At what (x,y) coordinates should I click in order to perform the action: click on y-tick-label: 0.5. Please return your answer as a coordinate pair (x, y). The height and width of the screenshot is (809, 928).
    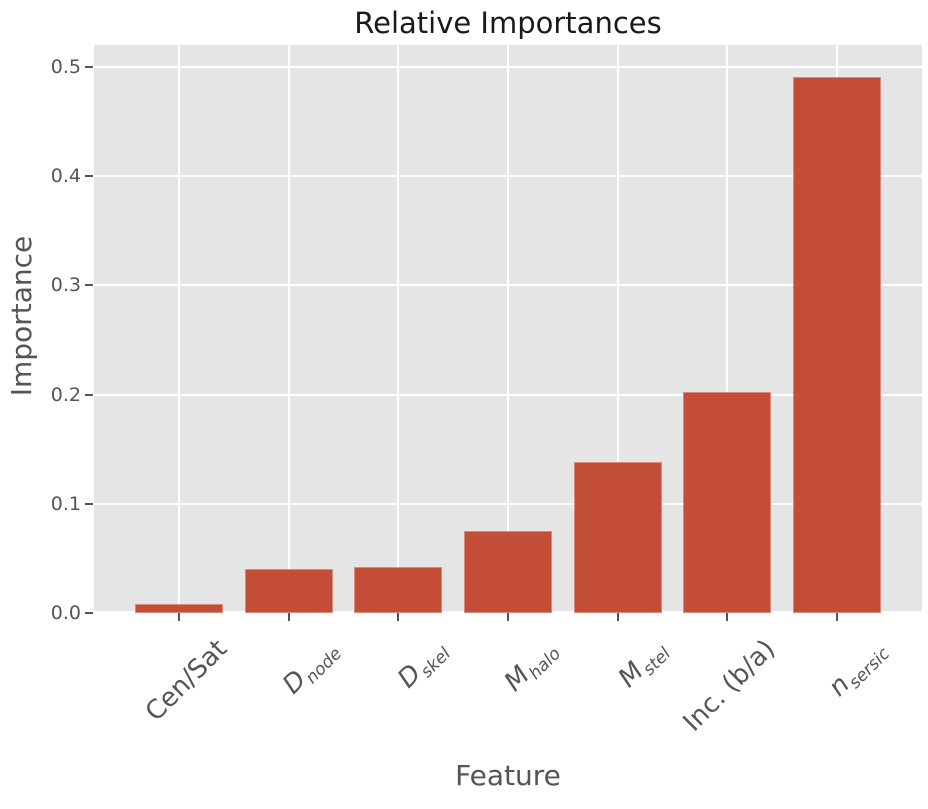
    Looking at the image, I should click on (65, 66).